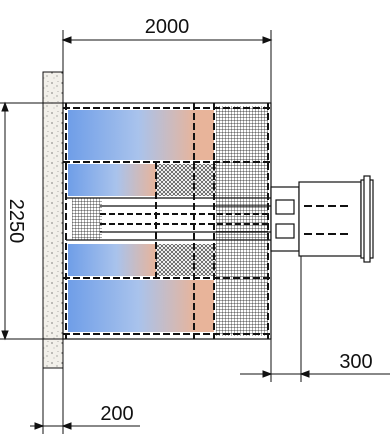 The width and height of the screenshot is (390, 434). Describe the element at coordinates (116, 414) in the screenshot. I see `label-wall: 200` at that location.